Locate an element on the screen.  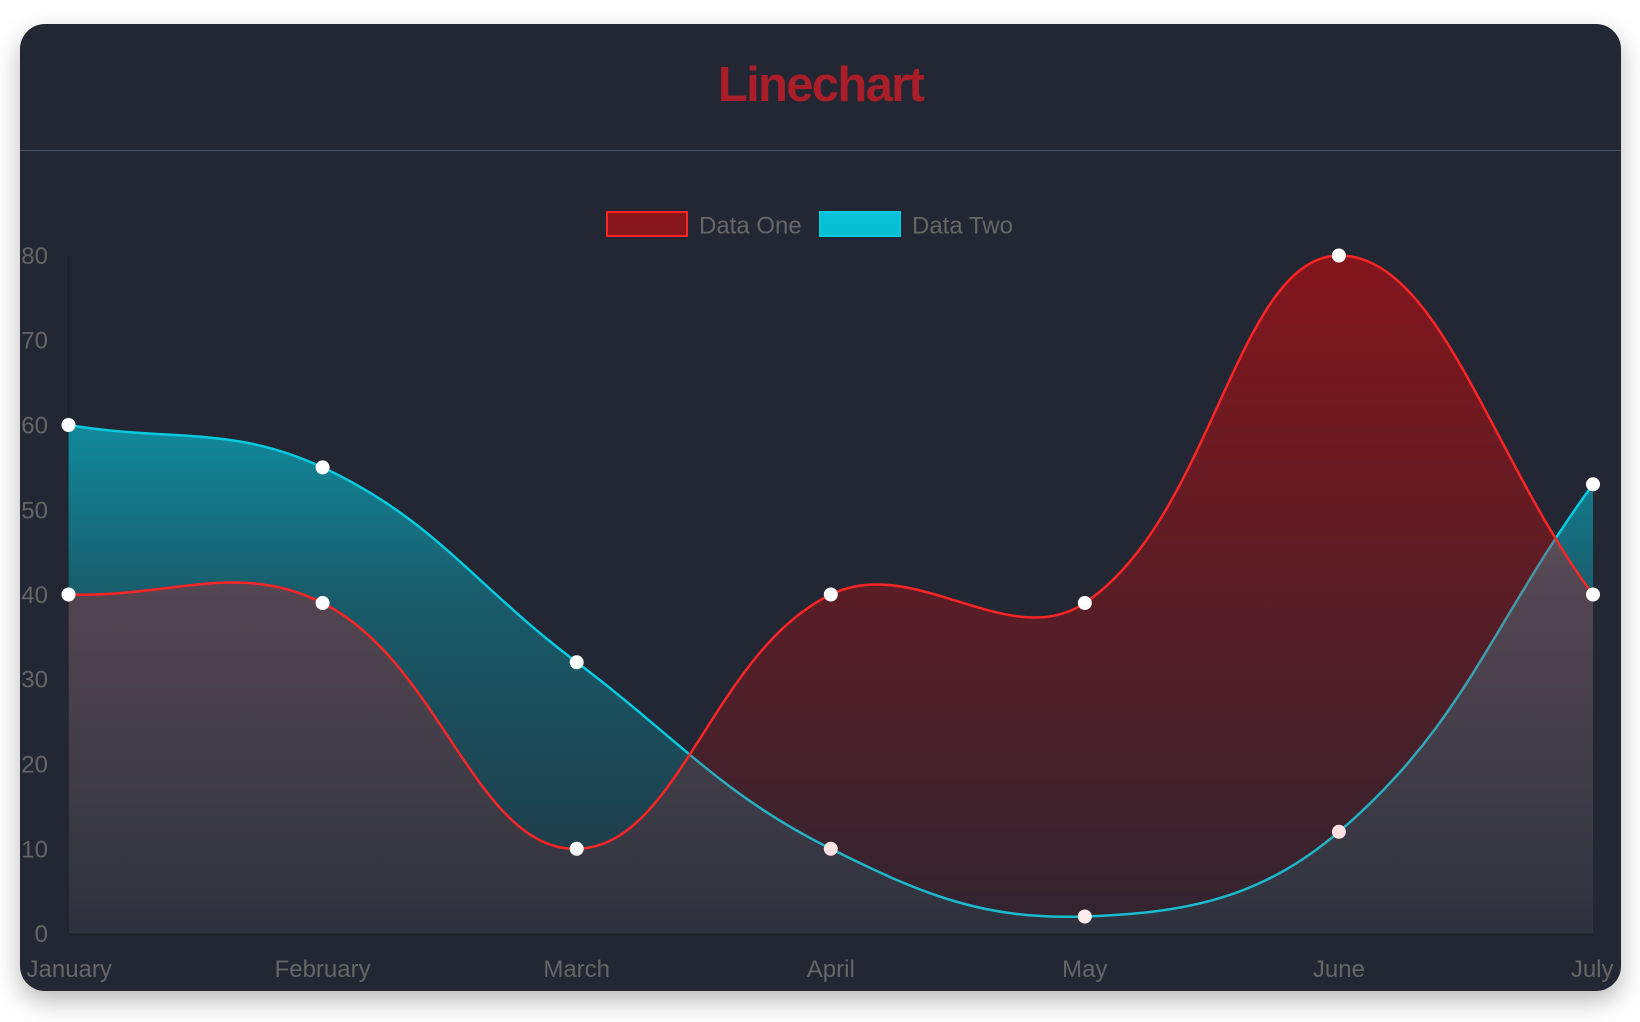
svg-text: June is located at coordinates (1339, 969).